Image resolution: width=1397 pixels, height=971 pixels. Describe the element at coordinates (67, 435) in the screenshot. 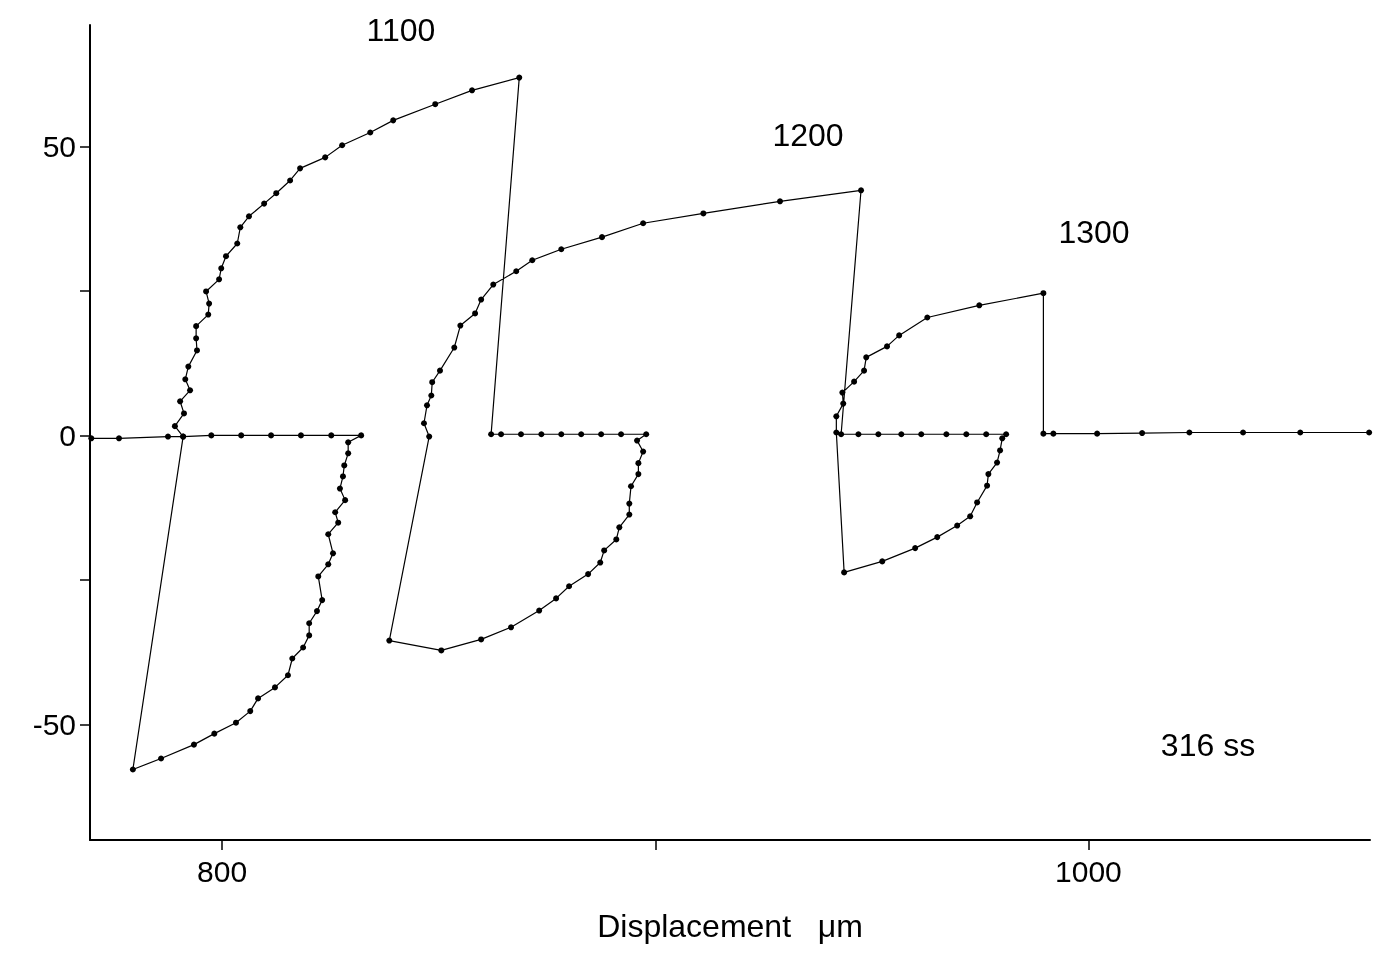

I see `y-tick-label: 0` at that location.